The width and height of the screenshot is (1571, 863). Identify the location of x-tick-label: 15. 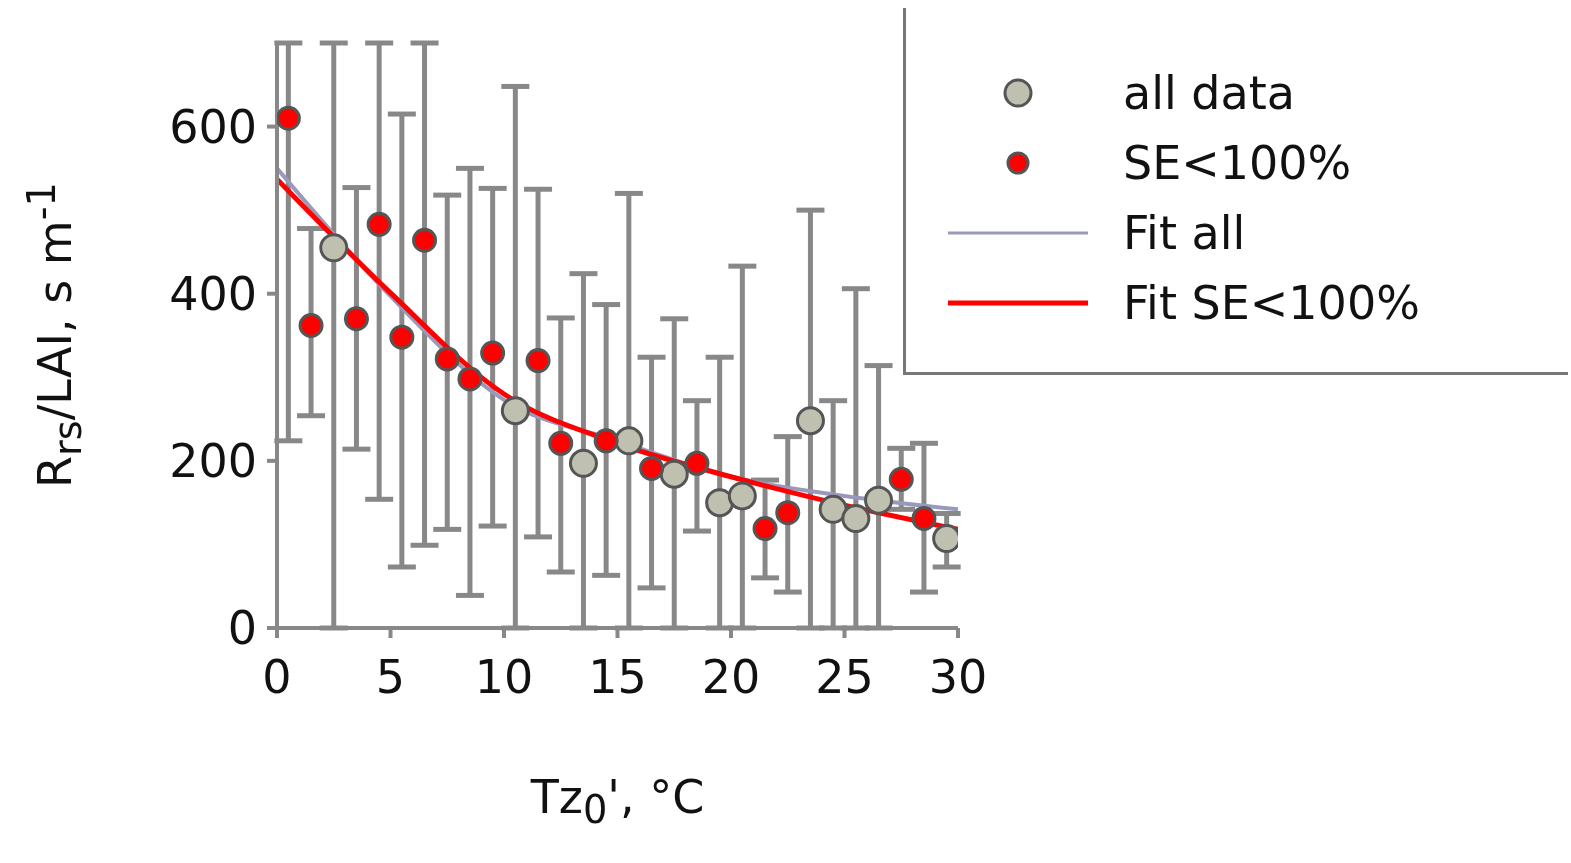
(617, 676).